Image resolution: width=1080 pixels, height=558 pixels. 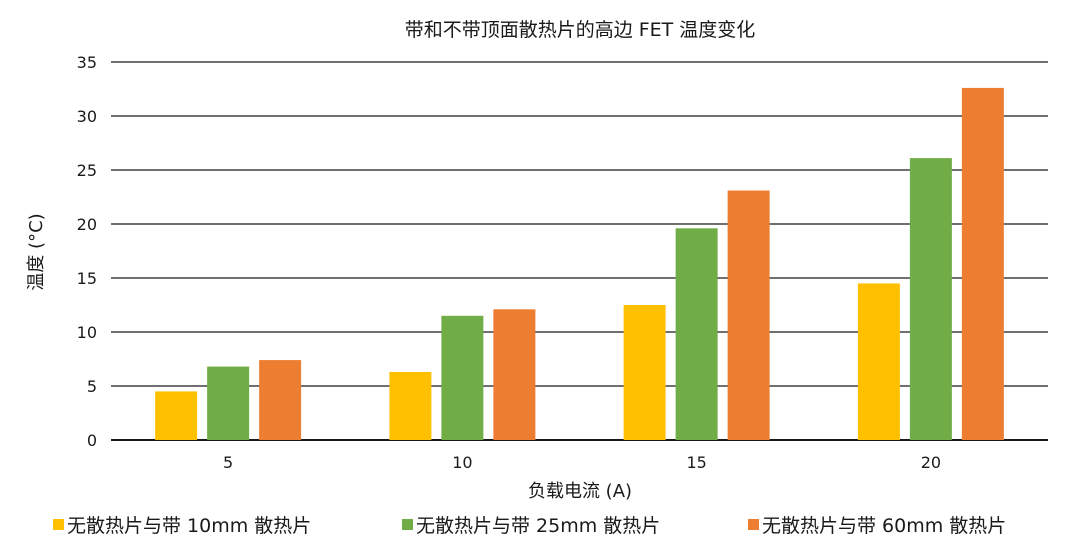 What do you see at coordinates (87, 332) in the screenshot?
I see `y-tick-label-10: 10` at bounding box center [87, 332].